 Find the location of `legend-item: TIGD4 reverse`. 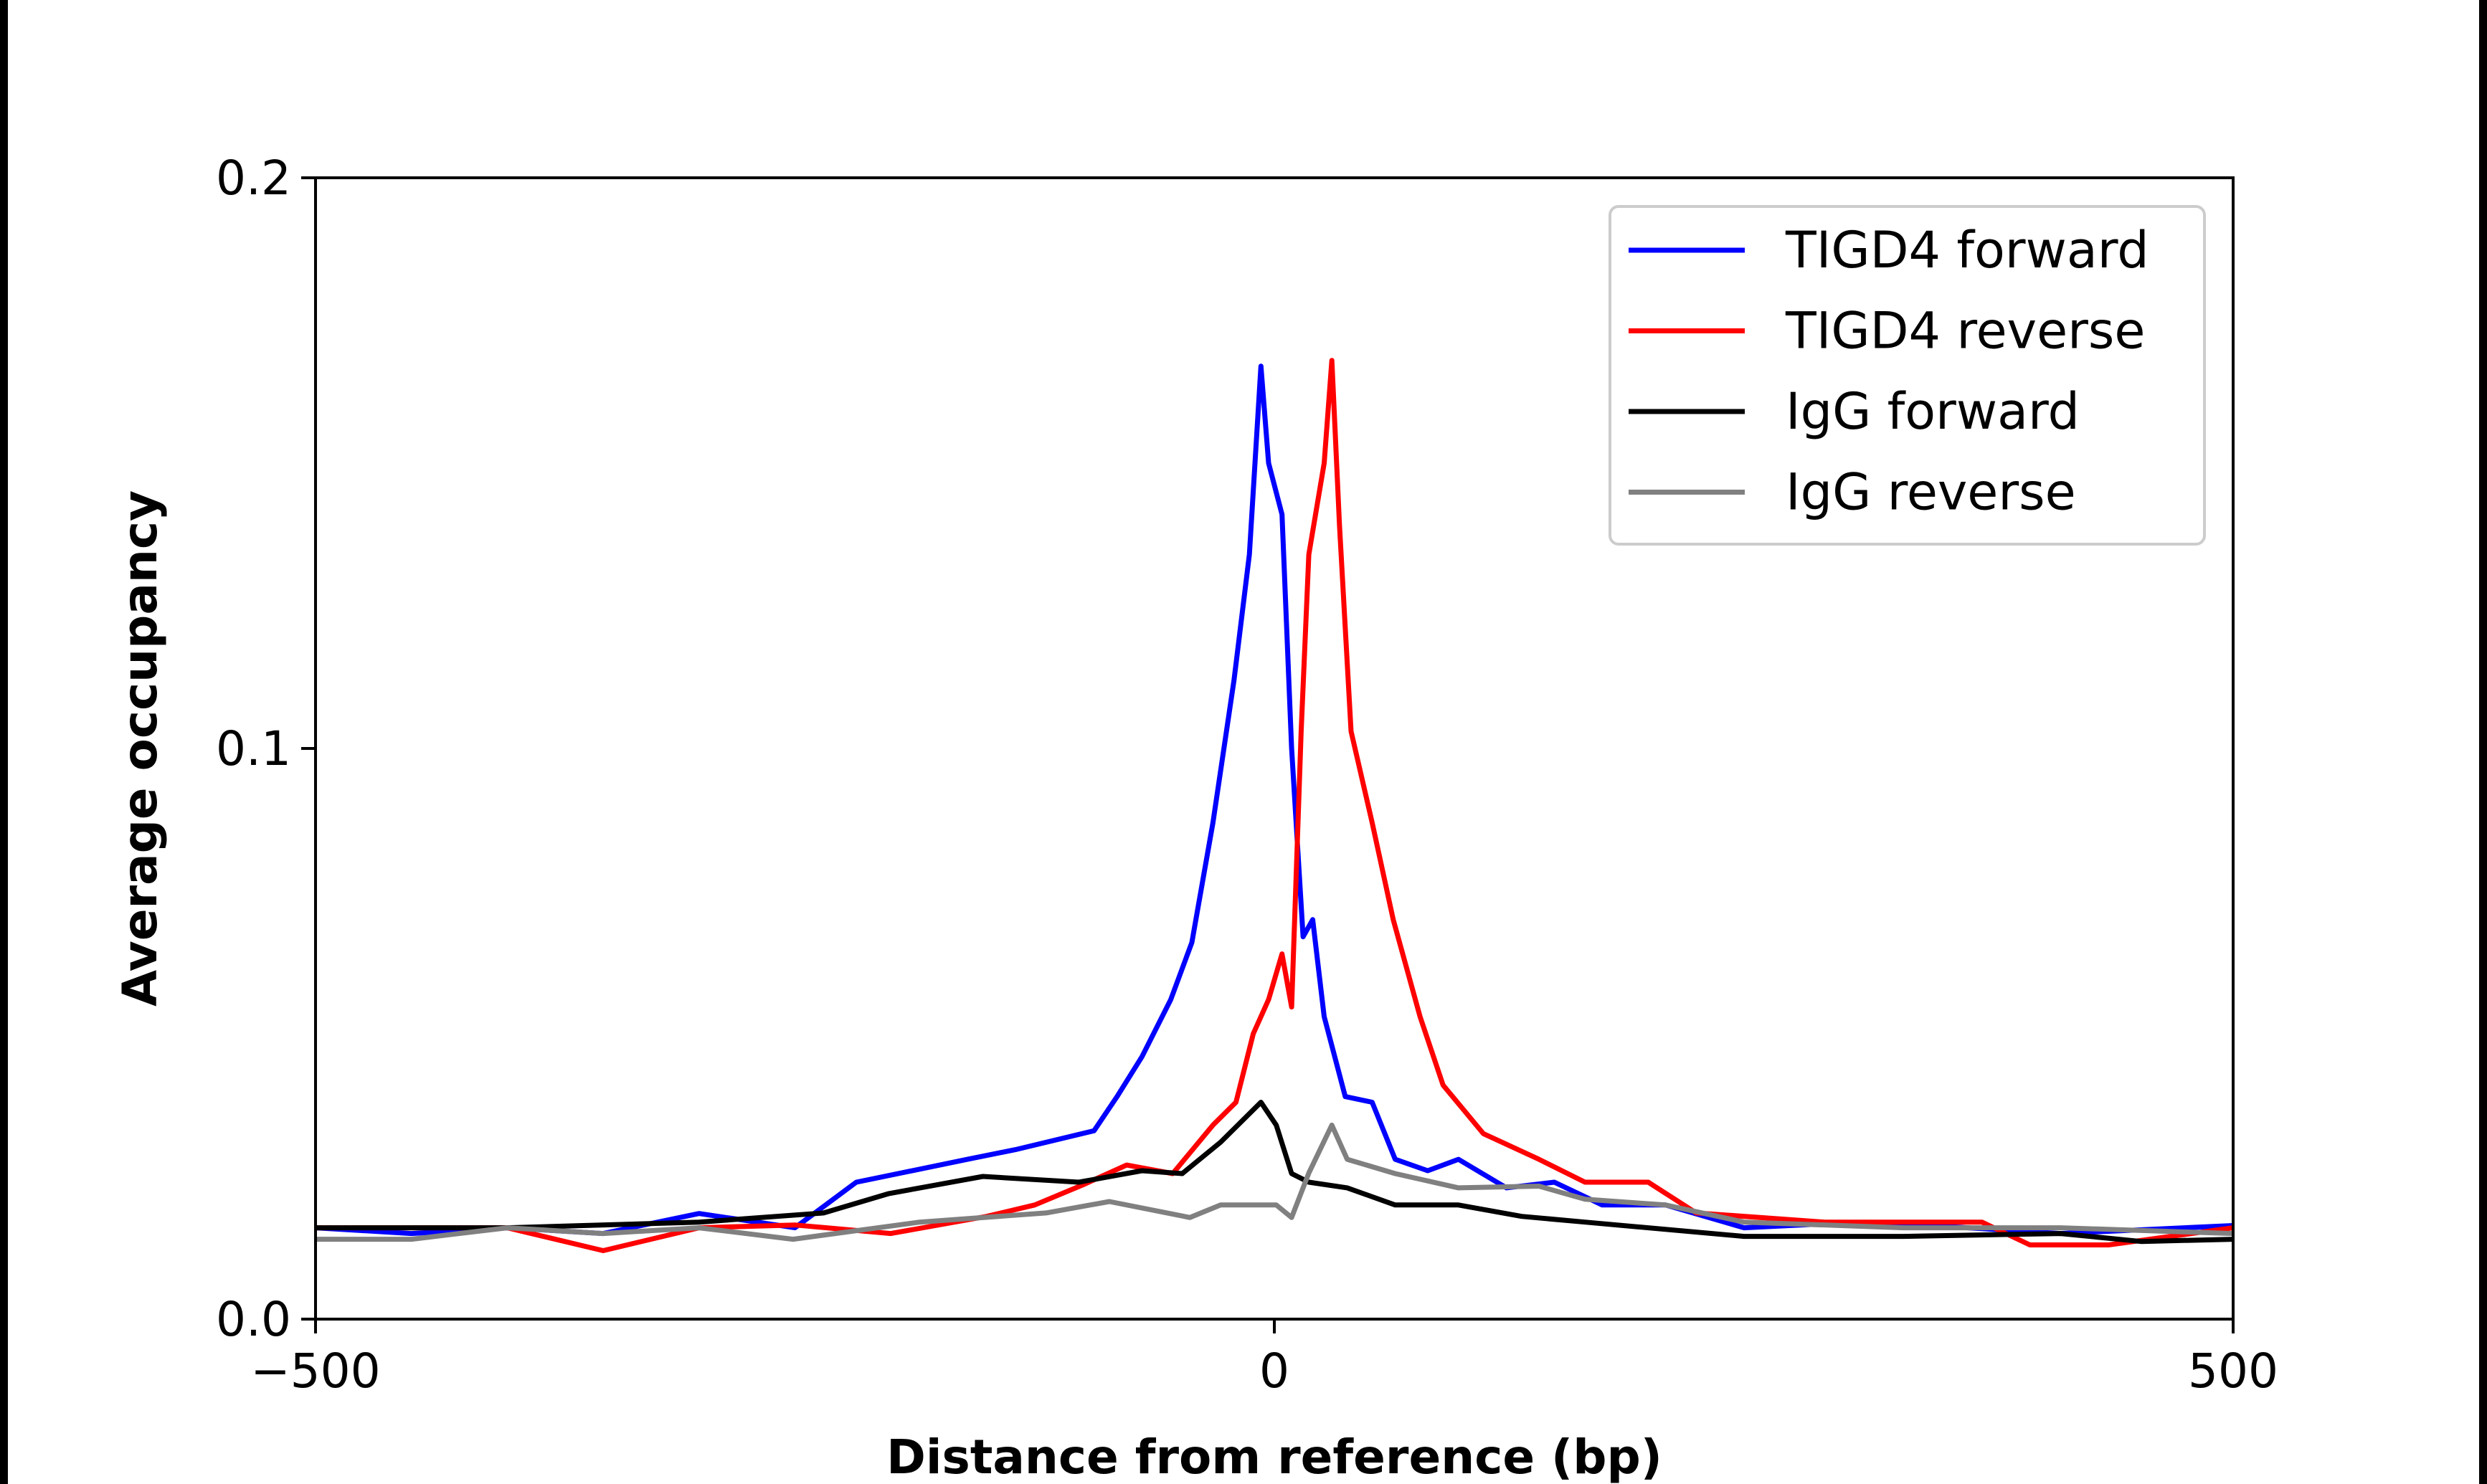

legend-item: TIGD4 reverse is located at coordinates (1887, 332).